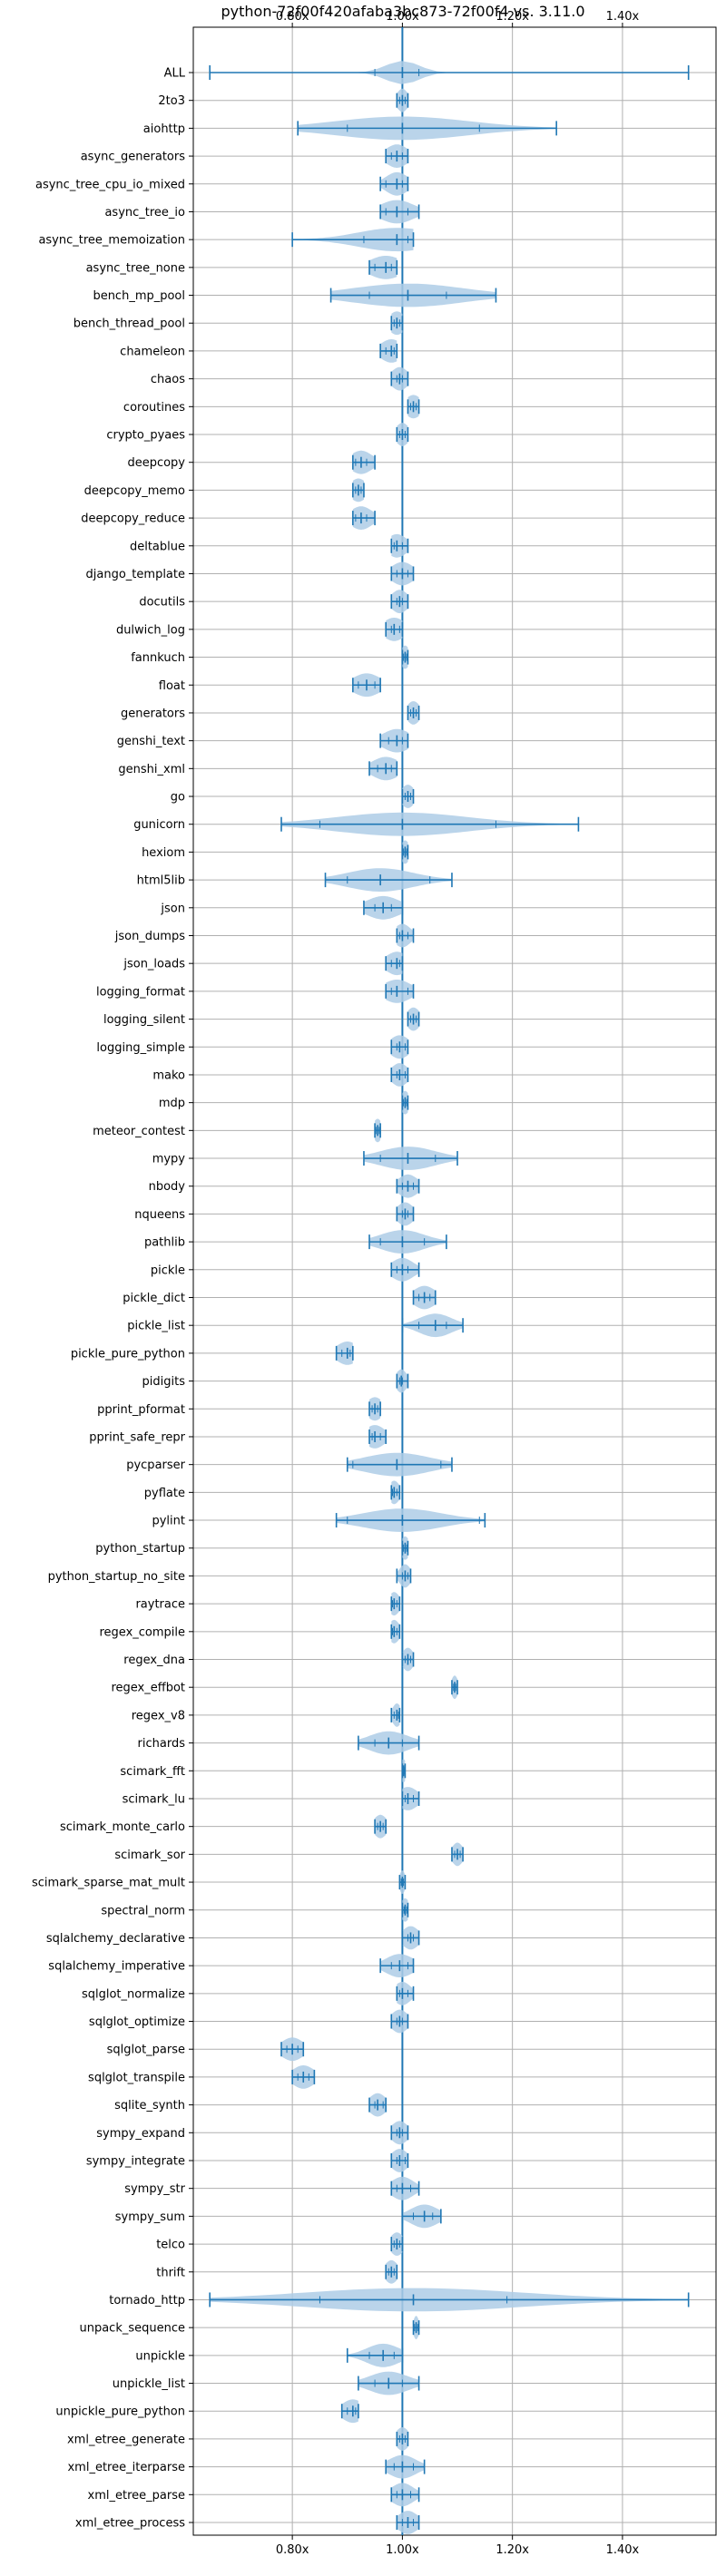 The width and height of the screenshot is (726, 2576). What do you see at coordinates (156, 1326) in the screenshot?
I see `category-label: pickle_list` at bounding box center [156, 1326].